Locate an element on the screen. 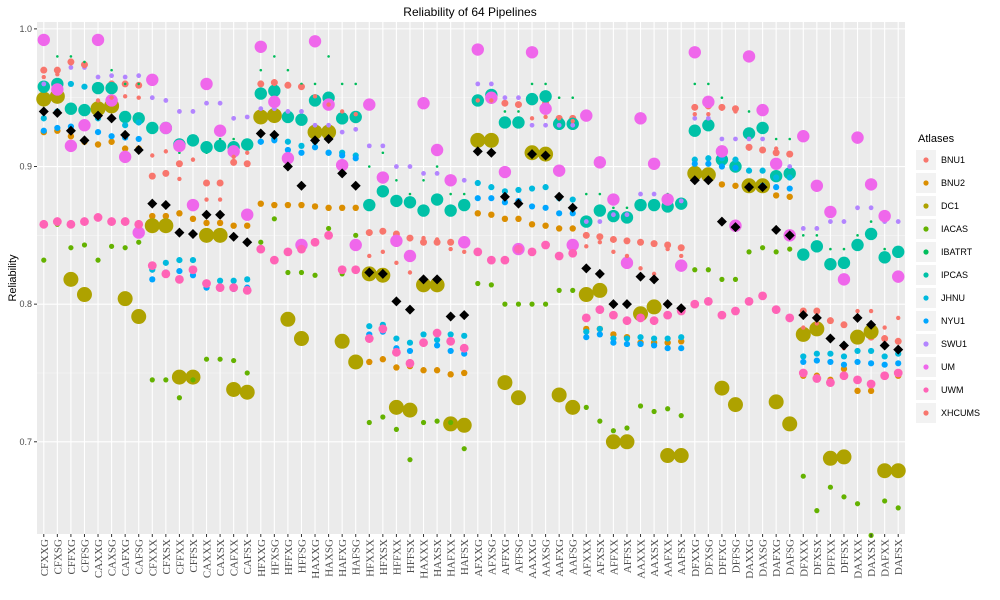  x-tick-label: AAXSG is located at coordinates (547, 558).